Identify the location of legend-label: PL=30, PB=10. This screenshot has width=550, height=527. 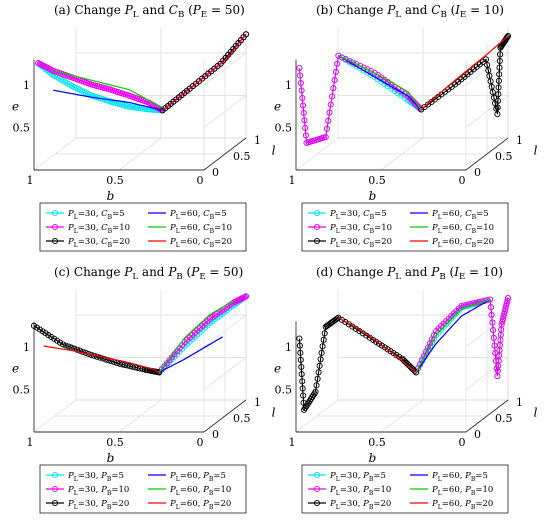
(98, 491).